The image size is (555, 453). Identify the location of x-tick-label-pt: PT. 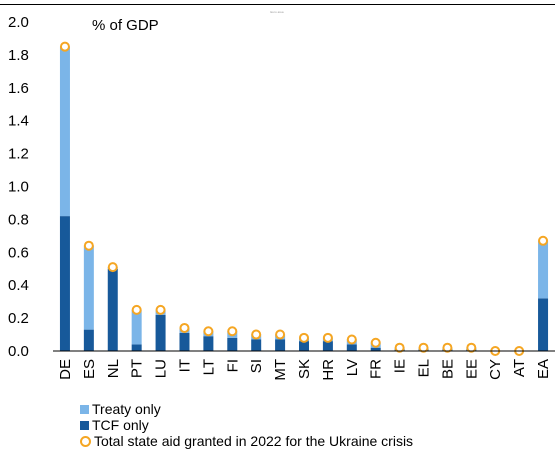
(137, 368).